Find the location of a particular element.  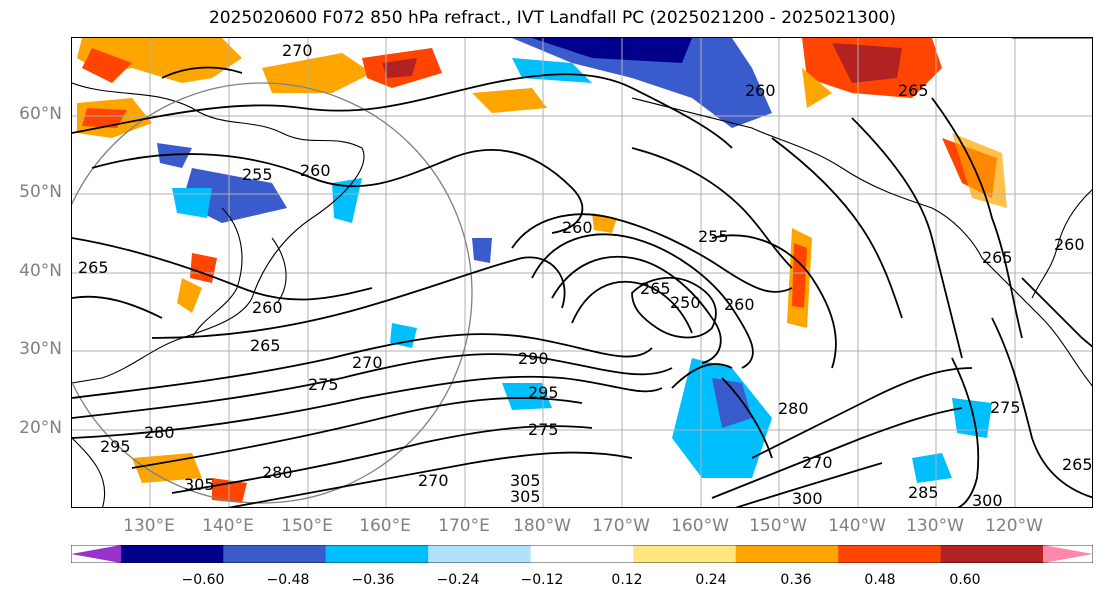

contour-label: 290 is located at coordinates (533, 358).